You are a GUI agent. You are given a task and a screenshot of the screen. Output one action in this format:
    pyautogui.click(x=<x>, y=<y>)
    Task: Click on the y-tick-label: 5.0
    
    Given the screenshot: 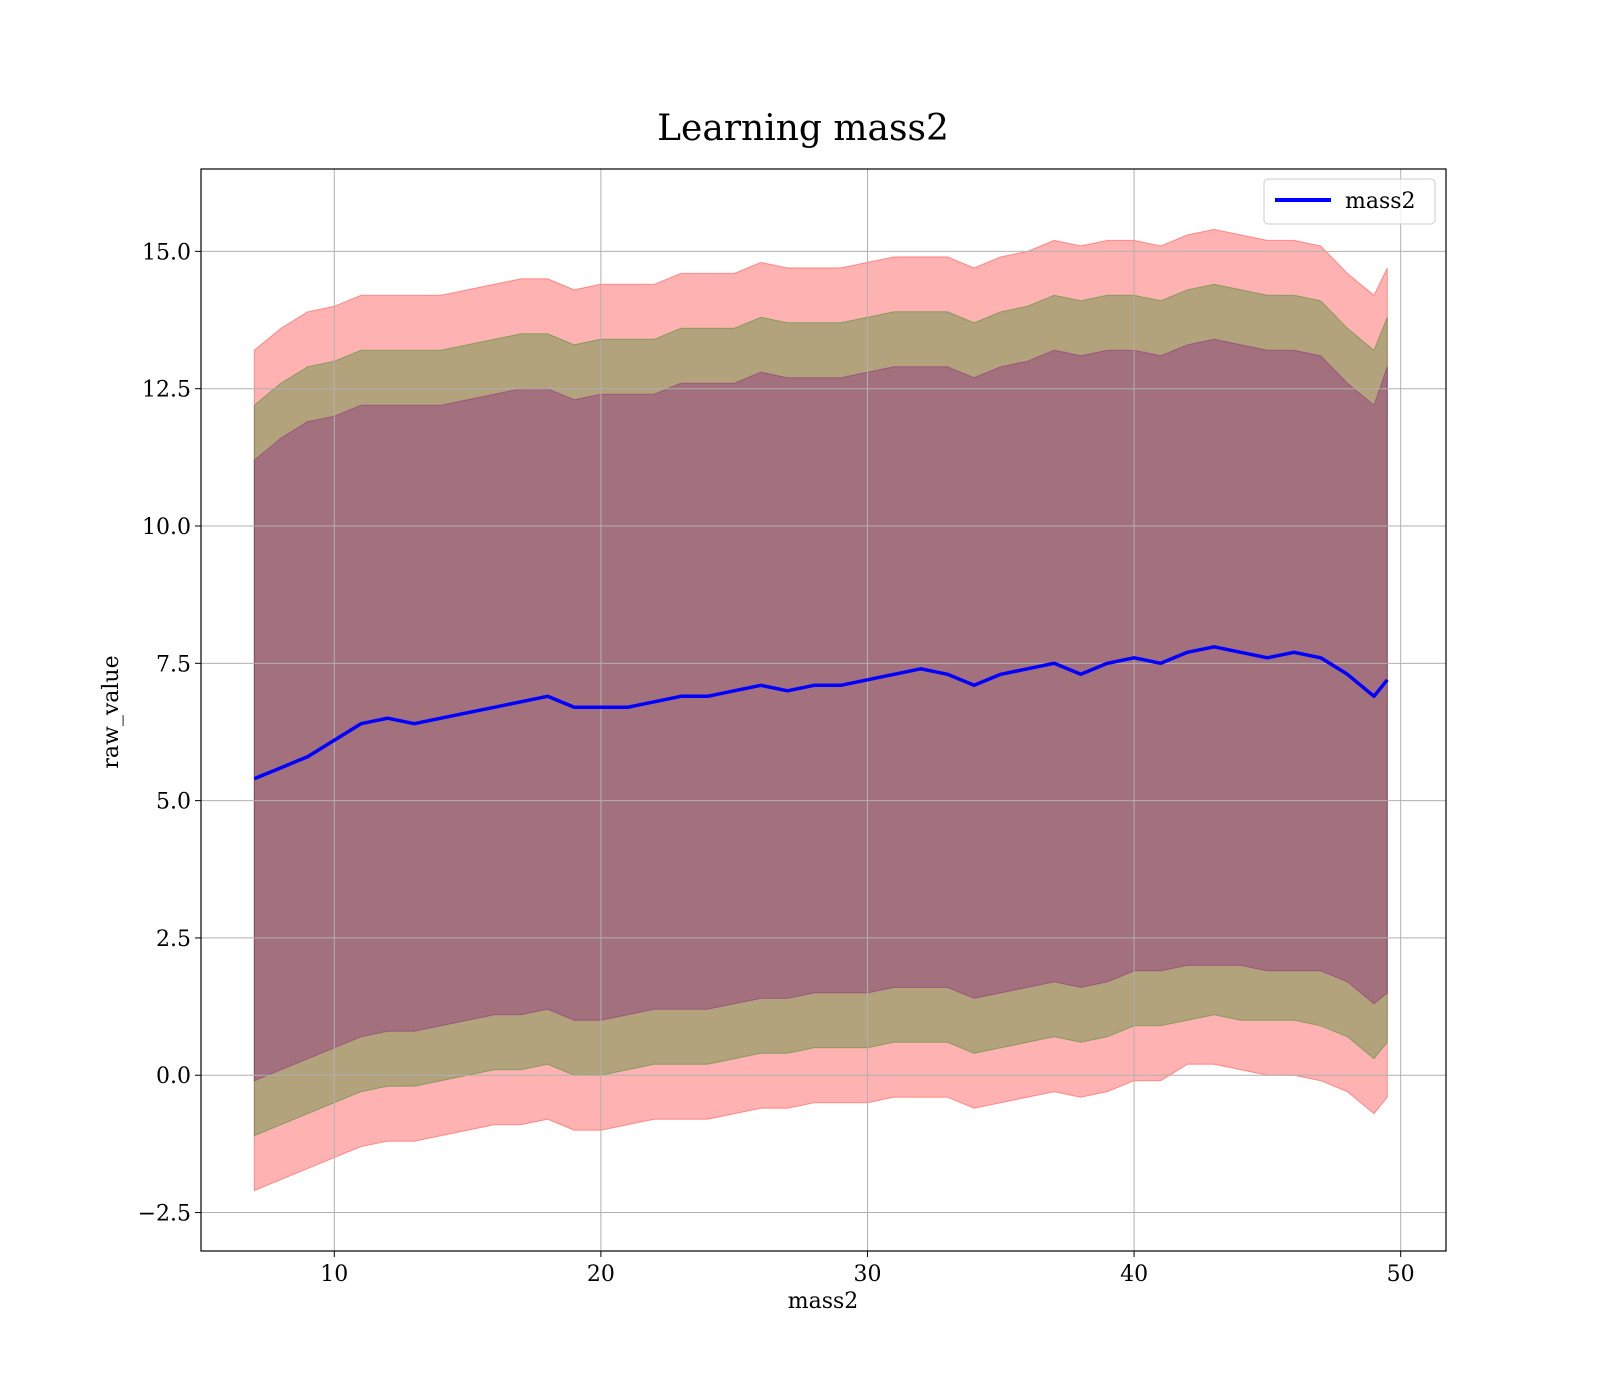 What is the action you would take?
    pyautogui.click(x=173, y=802)
    